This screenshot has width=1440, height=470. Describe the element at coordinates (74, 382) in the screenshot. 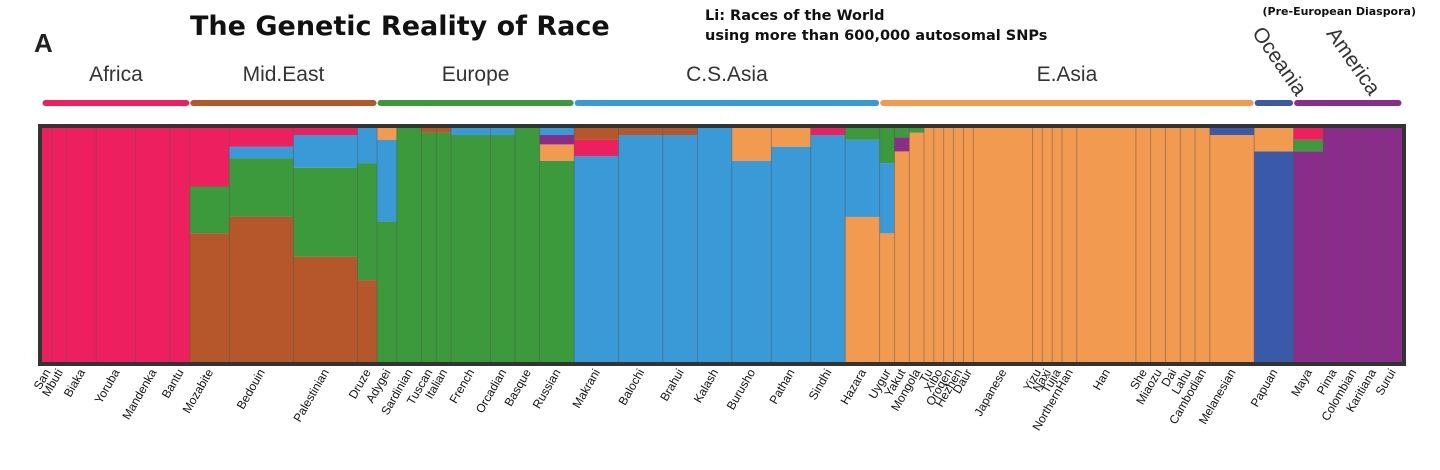

I see `population-label-2: Biaka` at that location.